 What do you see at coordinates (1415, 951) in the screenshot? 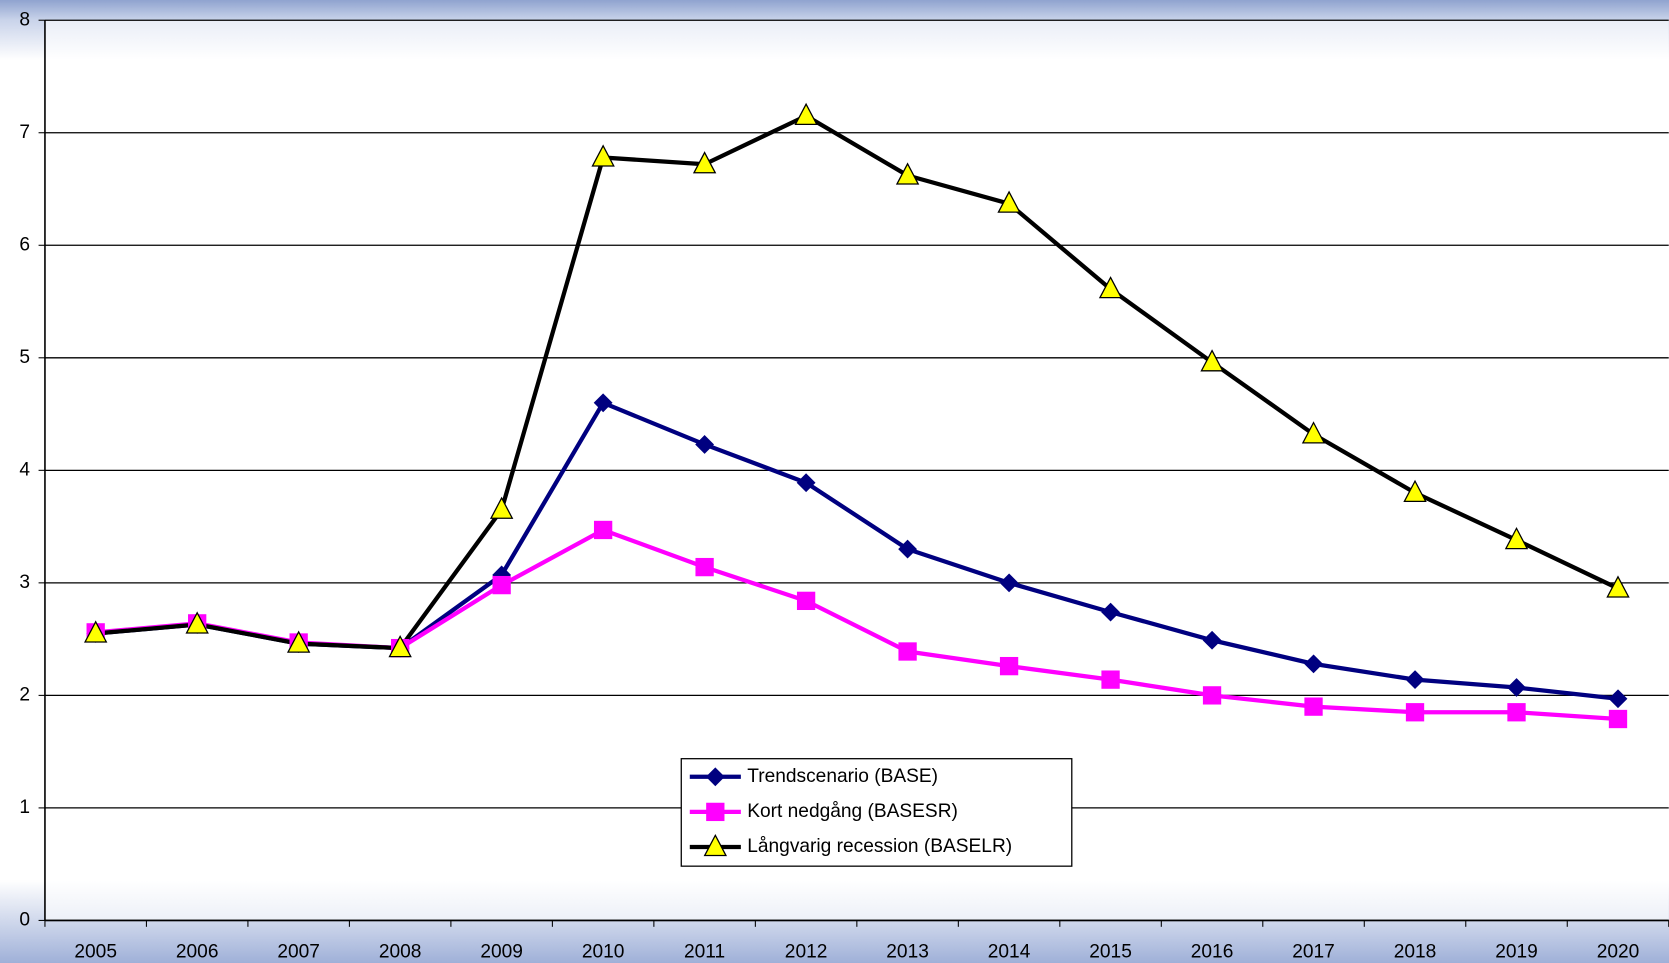
I see `x-tick-label: 2018` at bounding box center [1415, 951].